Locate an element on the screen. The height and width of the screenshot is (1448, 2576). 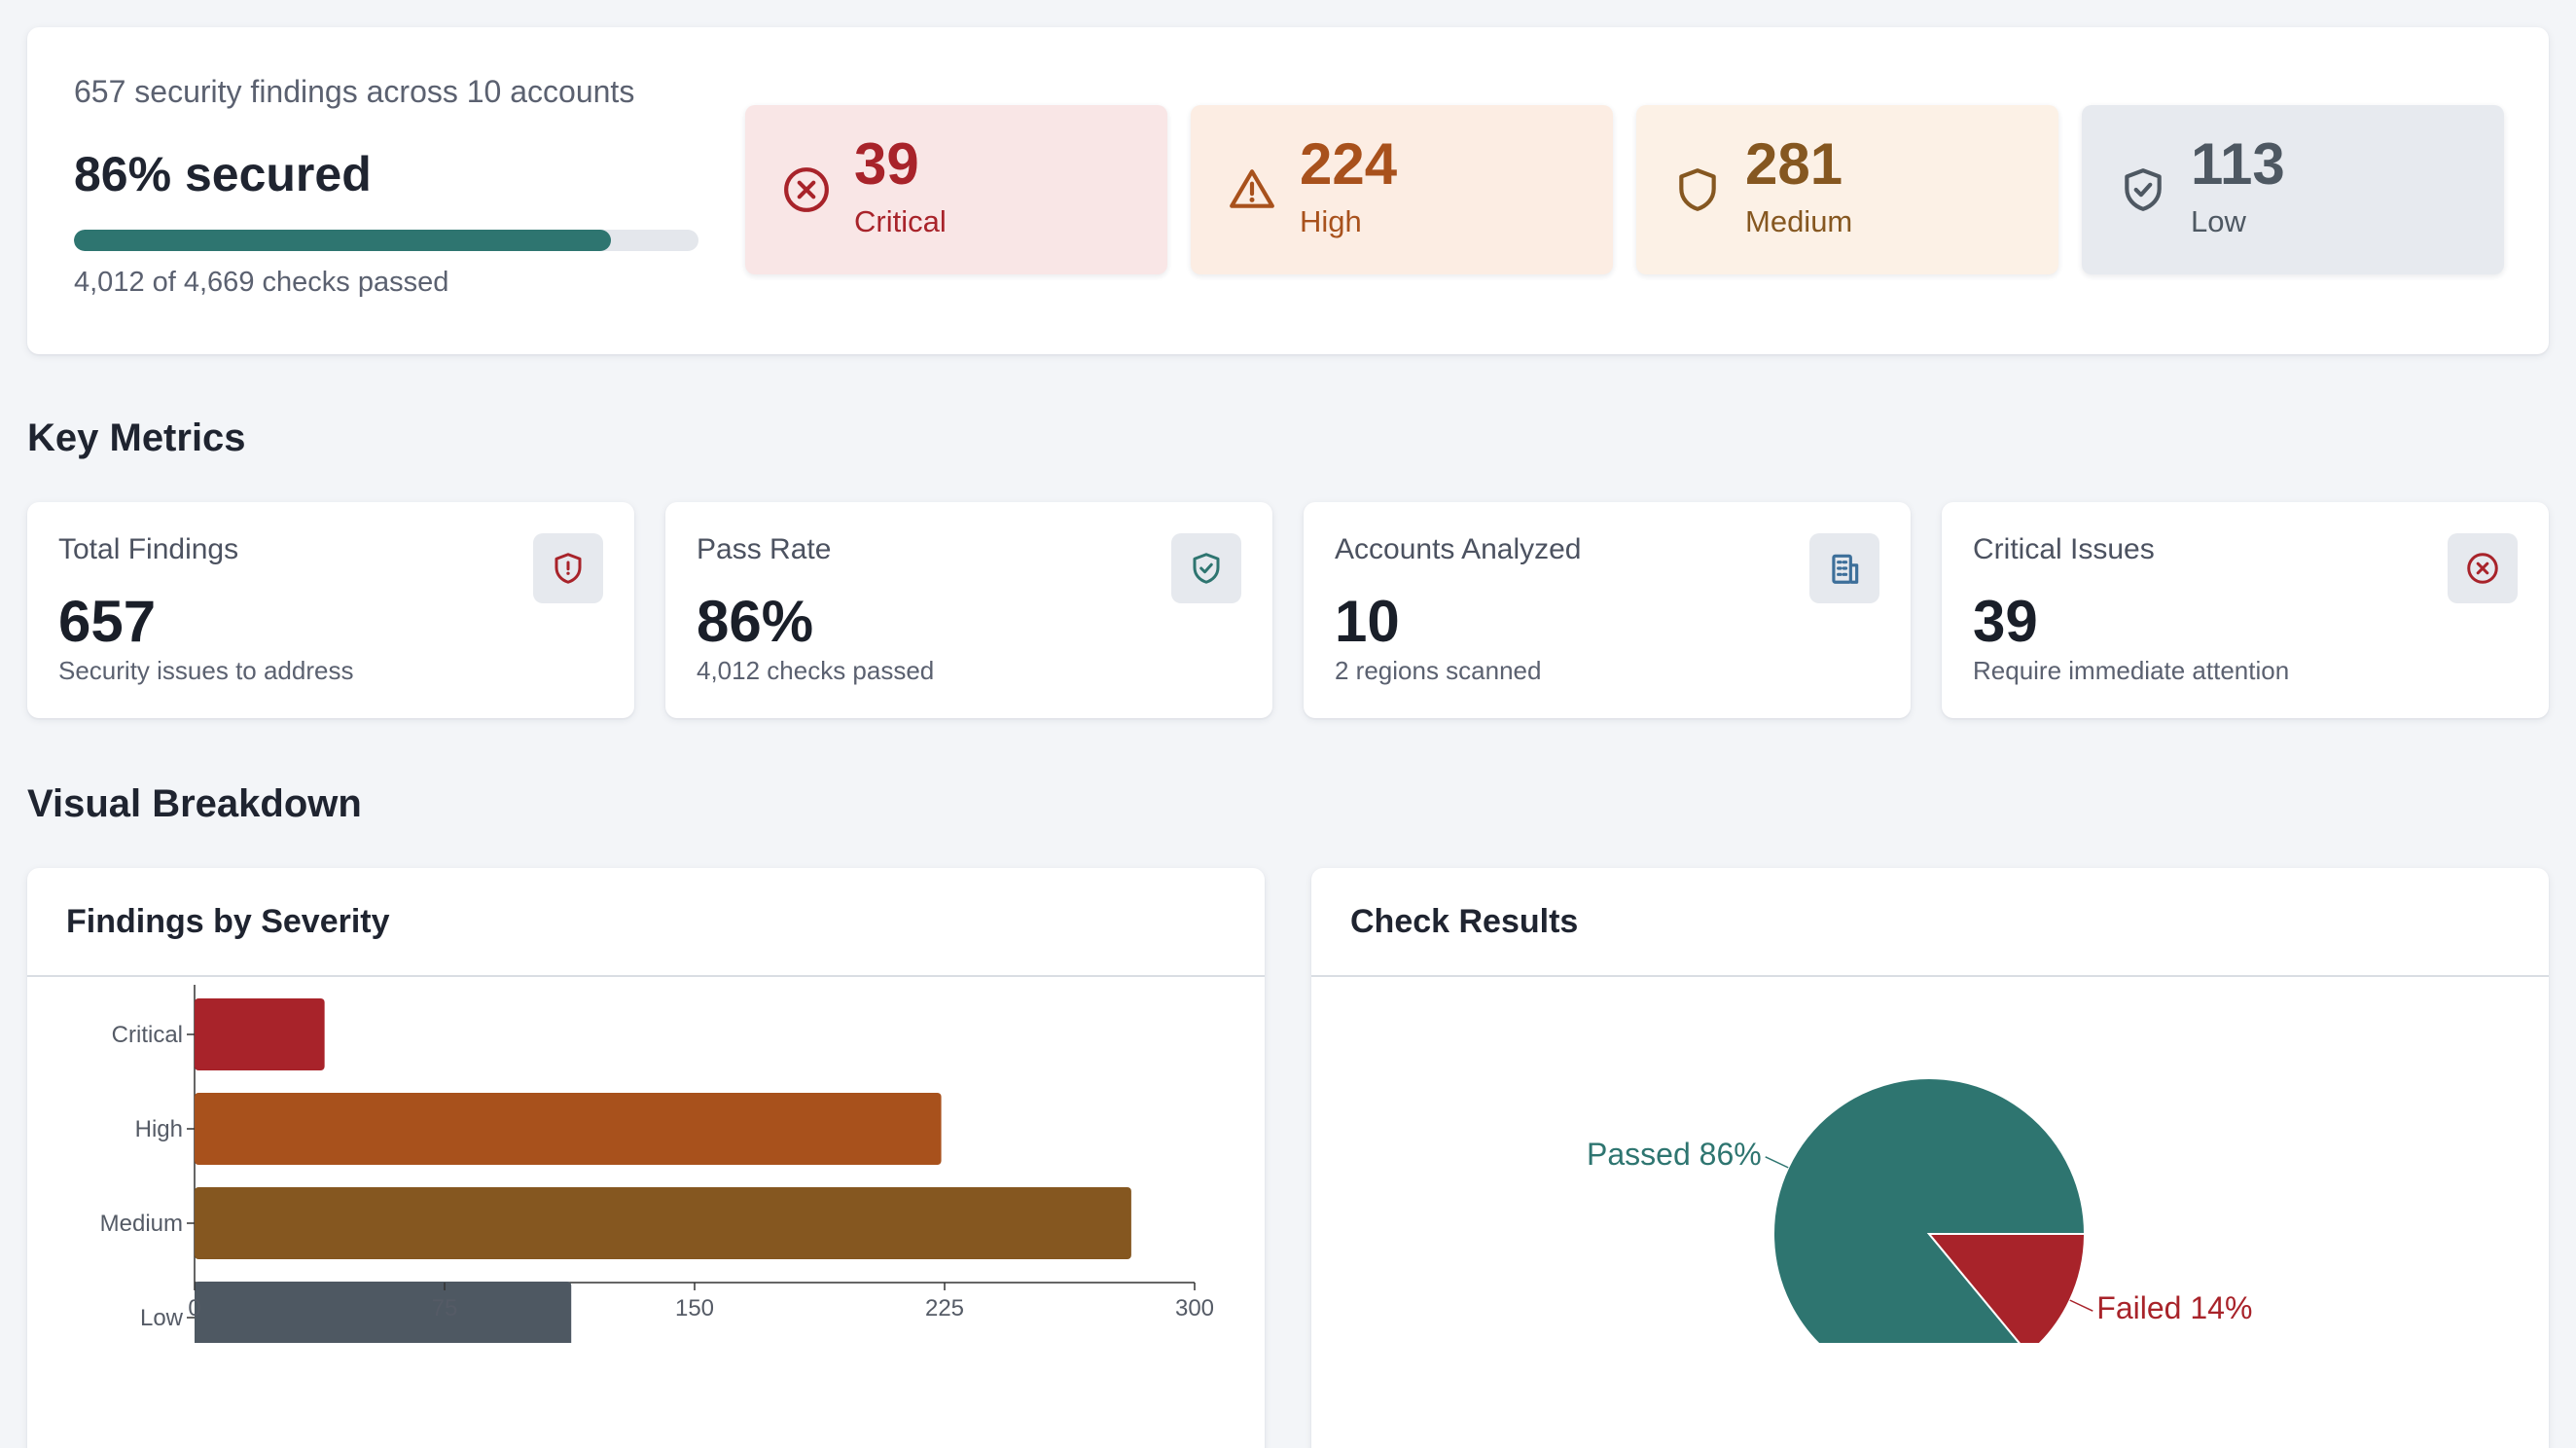
building-icon is located at coordinates (1844, 568).